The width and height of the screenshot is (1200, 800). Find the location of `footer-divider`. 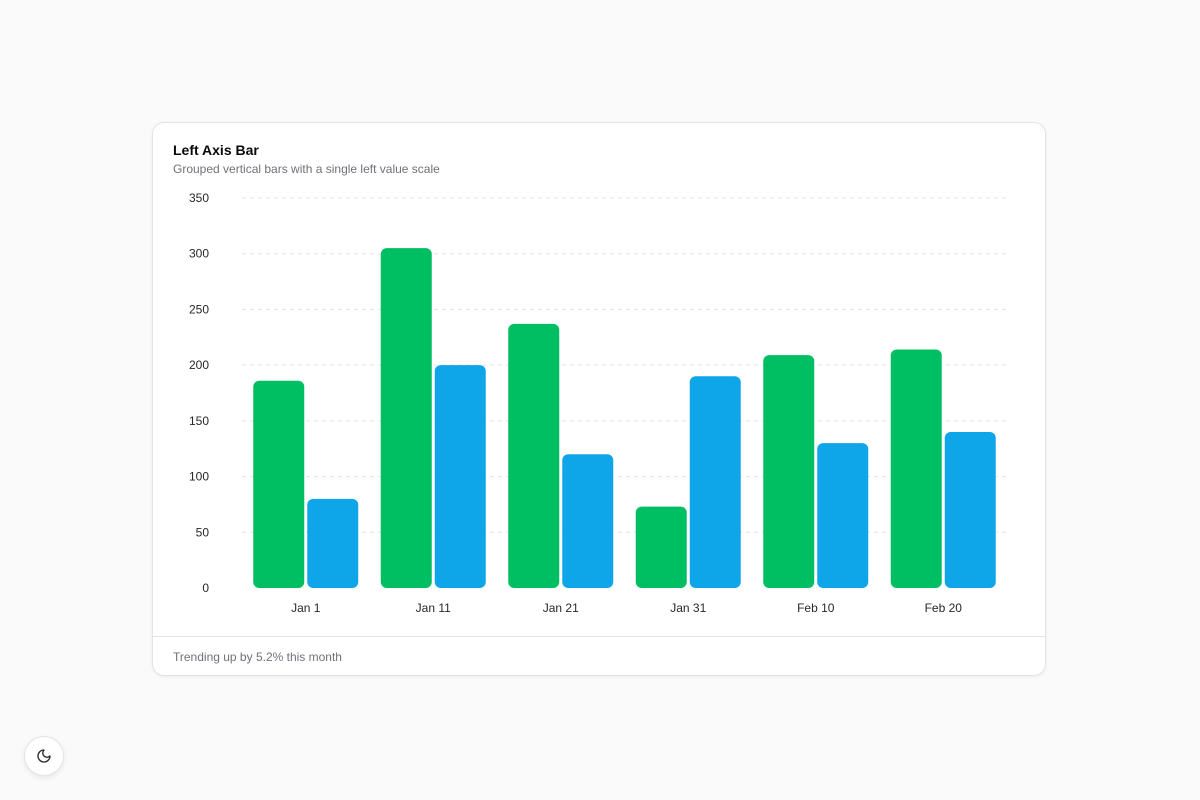

footer-divider is located at coordinates (599, 636).